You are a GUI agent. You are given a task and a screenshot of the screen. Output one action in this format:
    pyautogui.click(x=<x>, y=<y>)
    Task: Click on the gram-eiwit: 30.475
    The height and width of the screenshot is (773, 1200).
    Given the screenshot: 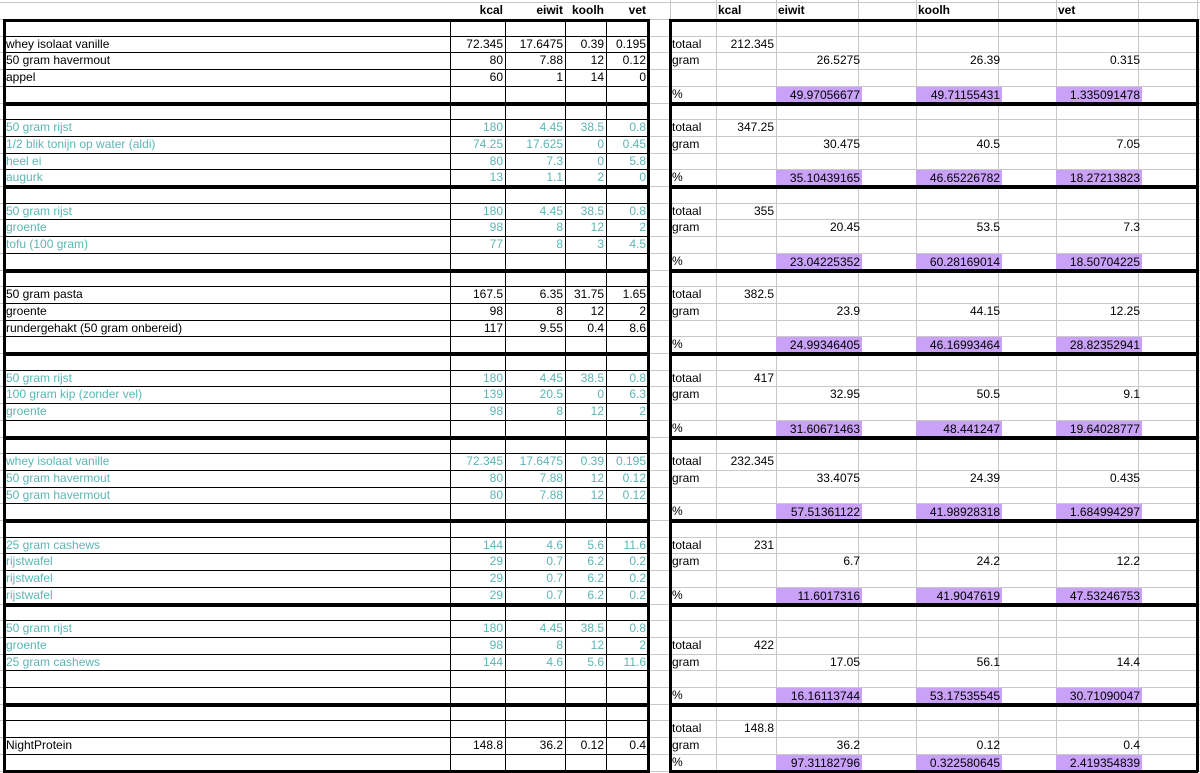 What is the action you would take?
    pyautogui.click(x=841, y=143)
    